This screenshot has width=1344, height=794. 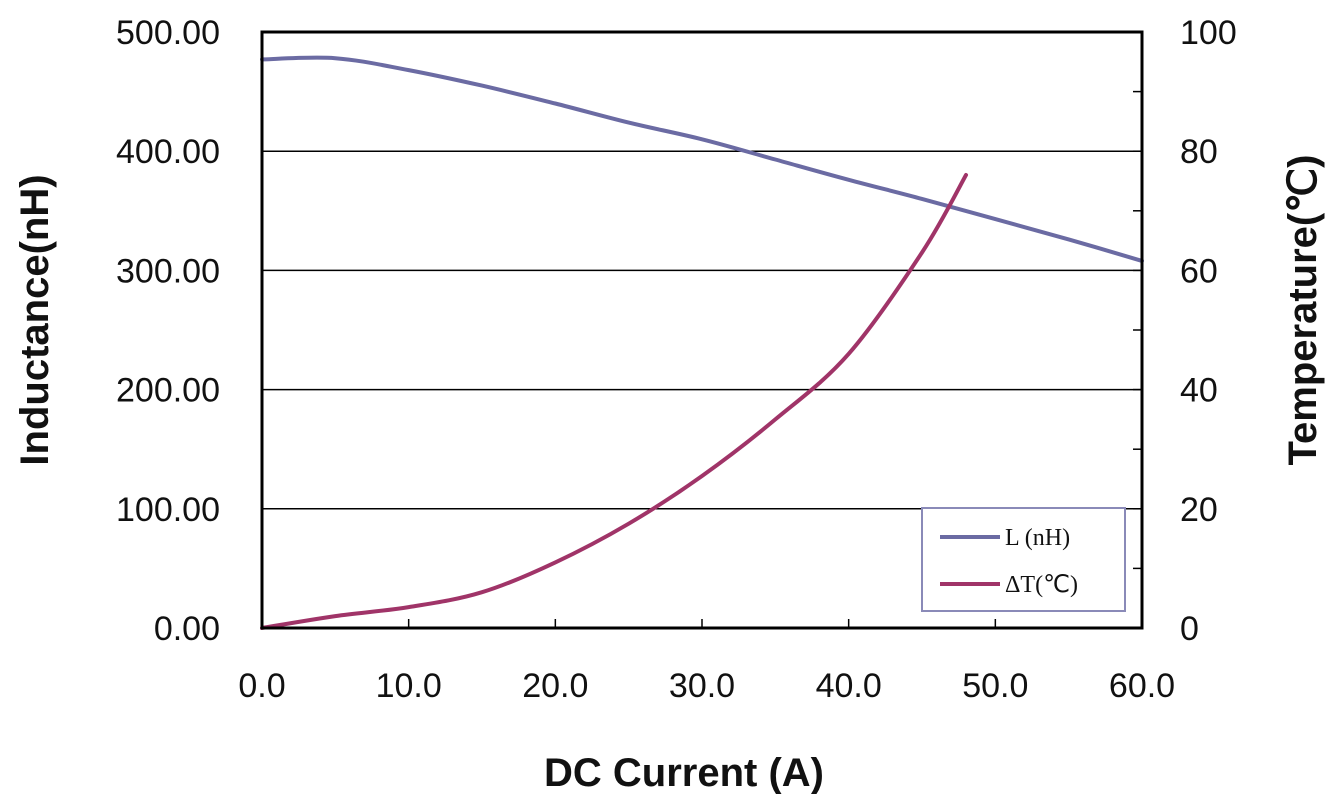 What do you see at coordinates (187, 629) in the screenshot?
I see `y-left-tick-label: 0.00` at bounding box center [187, 629].